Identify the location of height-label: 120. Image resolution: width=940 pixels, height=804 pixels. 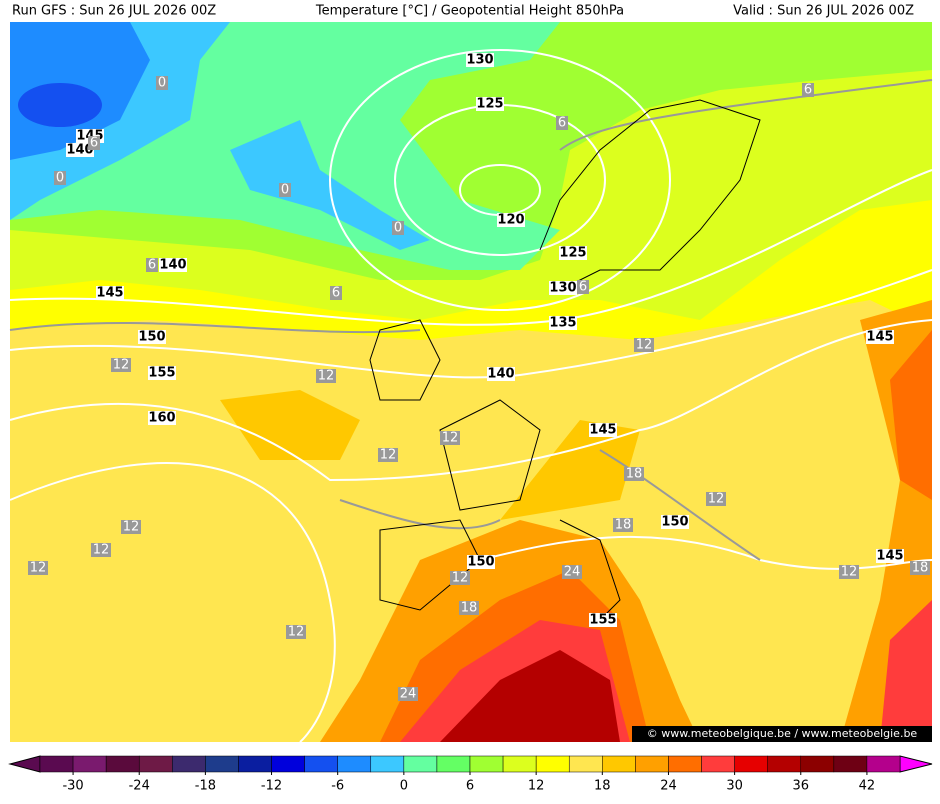
(510, 220).